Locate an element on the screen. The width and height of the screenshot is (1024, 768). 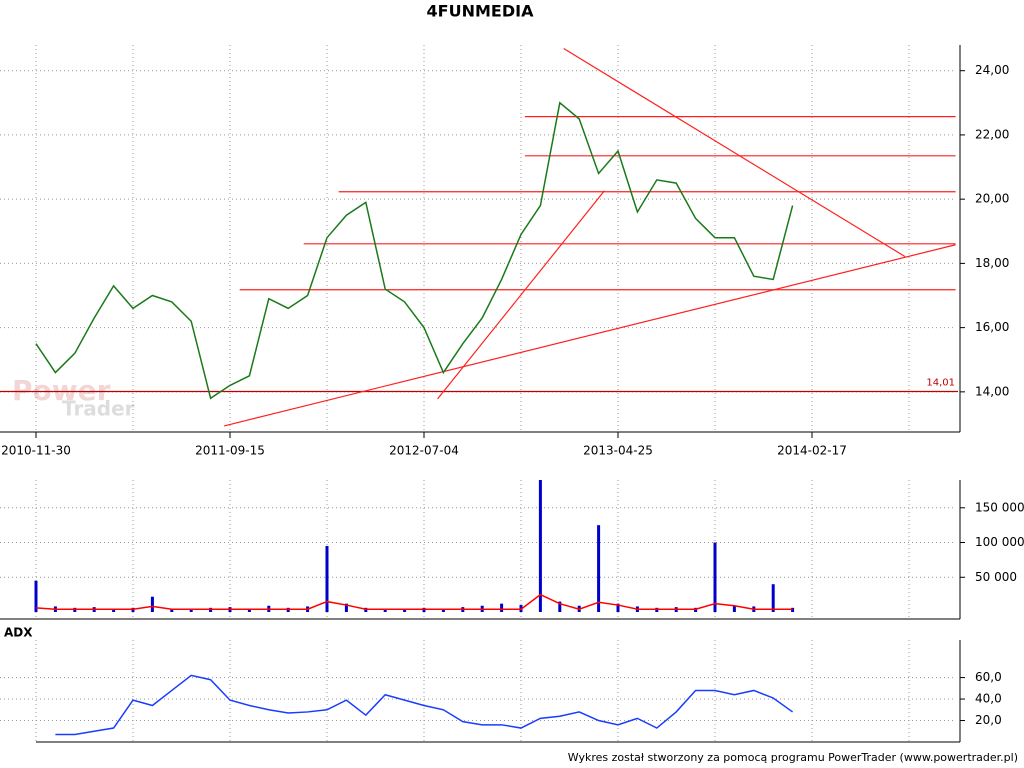
y-tick-label: 40,0 is located at coordinates (988, 699).